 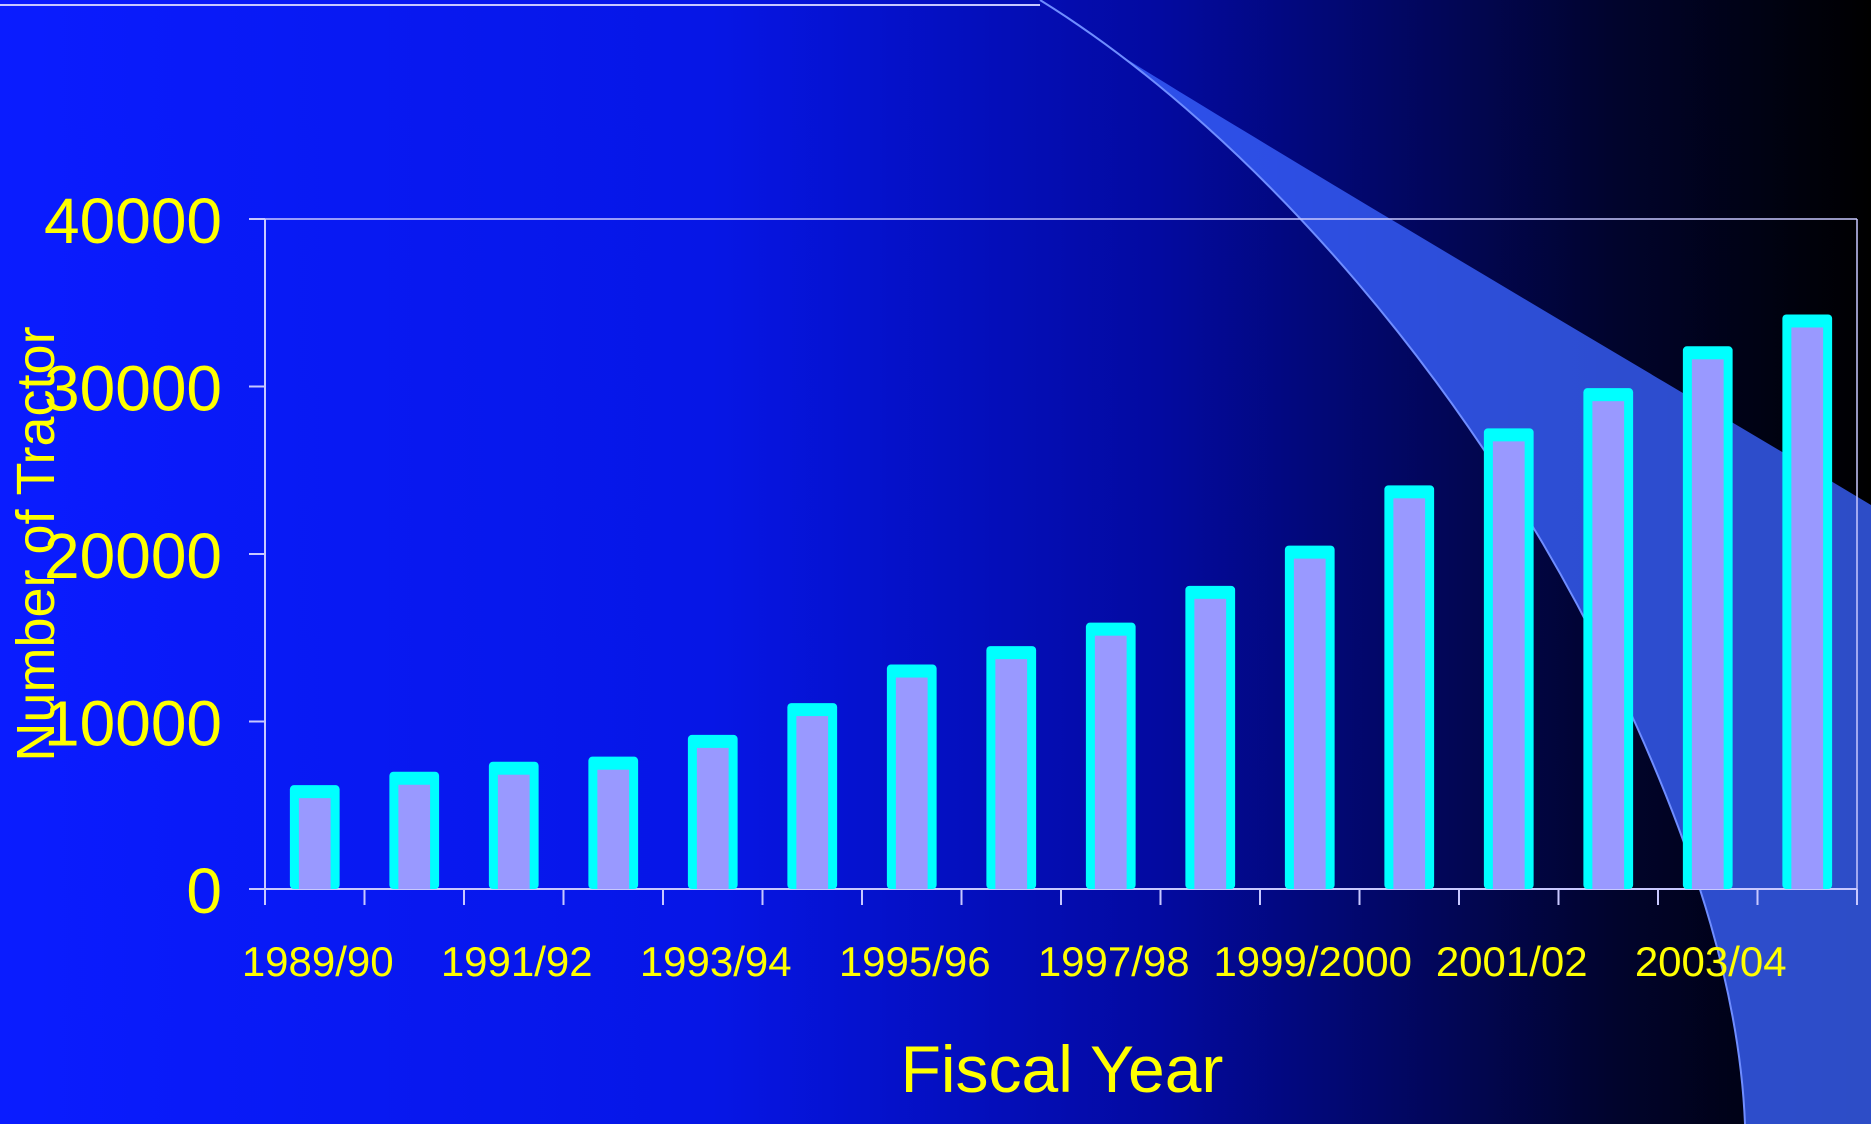 I want to click on x-axis-label: Fiscal Year, so click(x=1062, y=1069).